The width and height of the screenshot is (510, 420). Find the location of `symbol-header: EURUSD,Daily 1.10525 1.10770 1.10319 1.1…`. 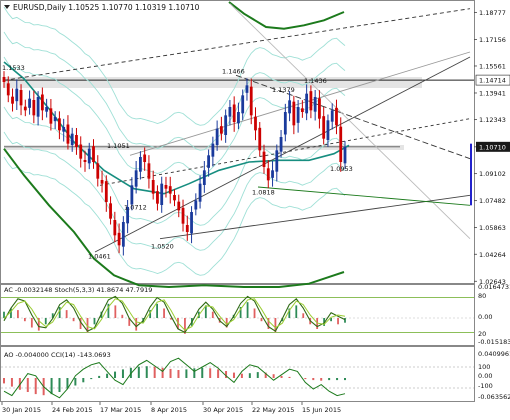

symbol-header: EURUSD,Daily 1.10525 1.10770 1.10319 1.1… is located at coordinates (106, 7).